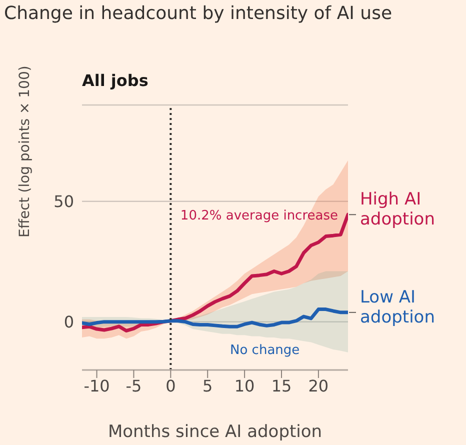 Image resolution: width=466 pixels, height=445 pixels. What do you see at coordinates (215, 318) in the screenshot?
I see `line-series` at bounding box center [215, 318].